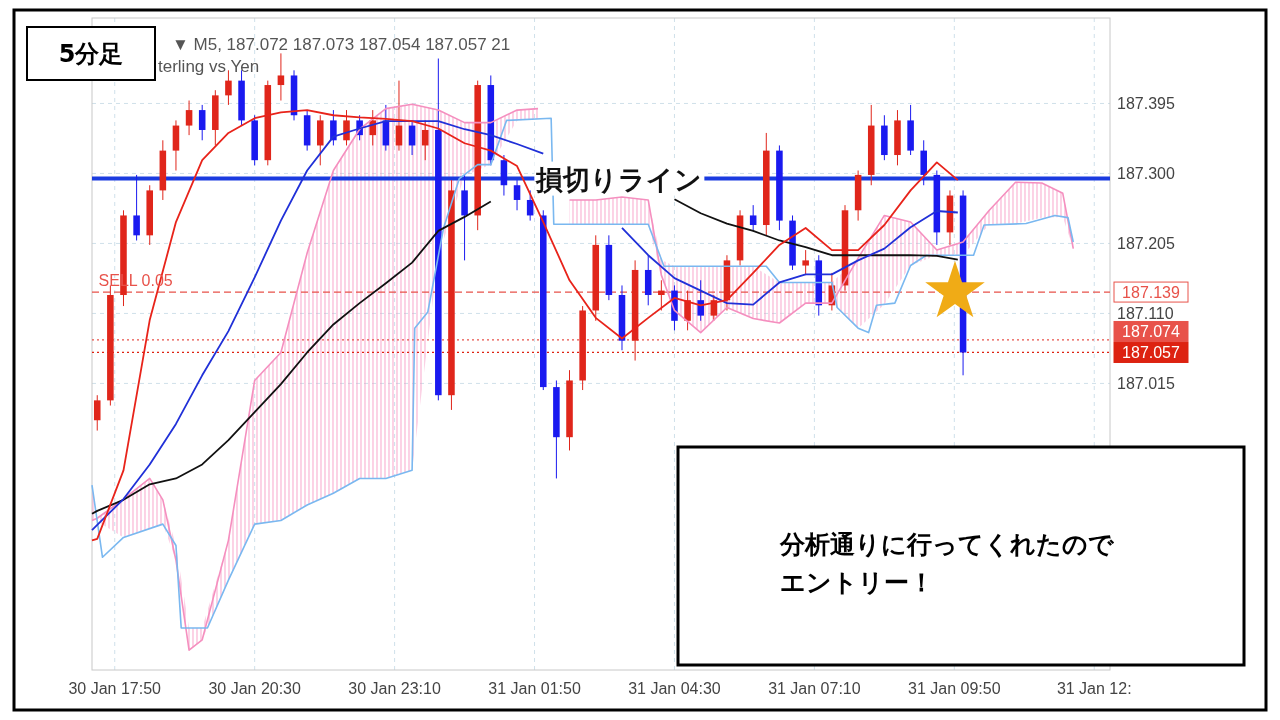  What do you see at coordinates (1094, 688) in the screenshot?
I see `x-tick-label: 31 Jan 12:` at bounding box center [1094, 688].